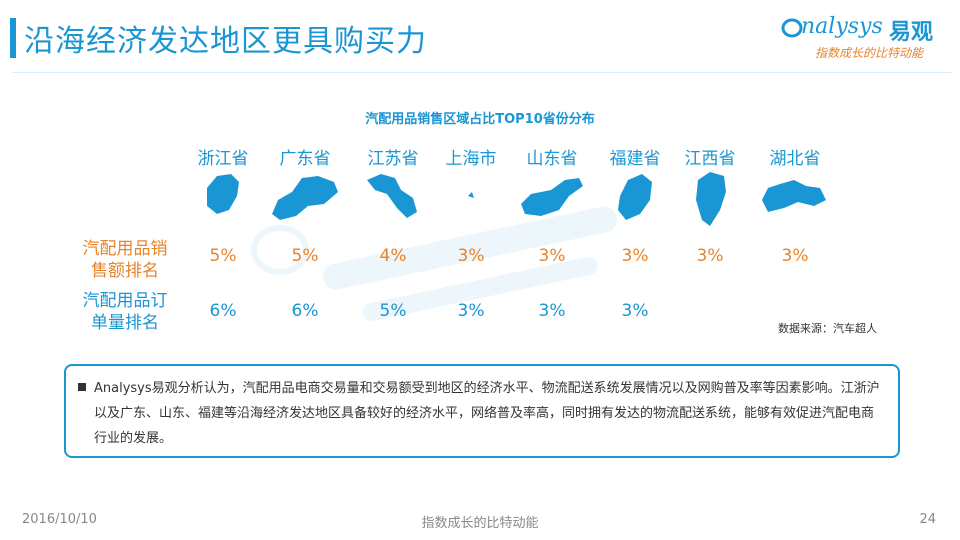  I want to click on province-name: 山东省, so click(552, 159).